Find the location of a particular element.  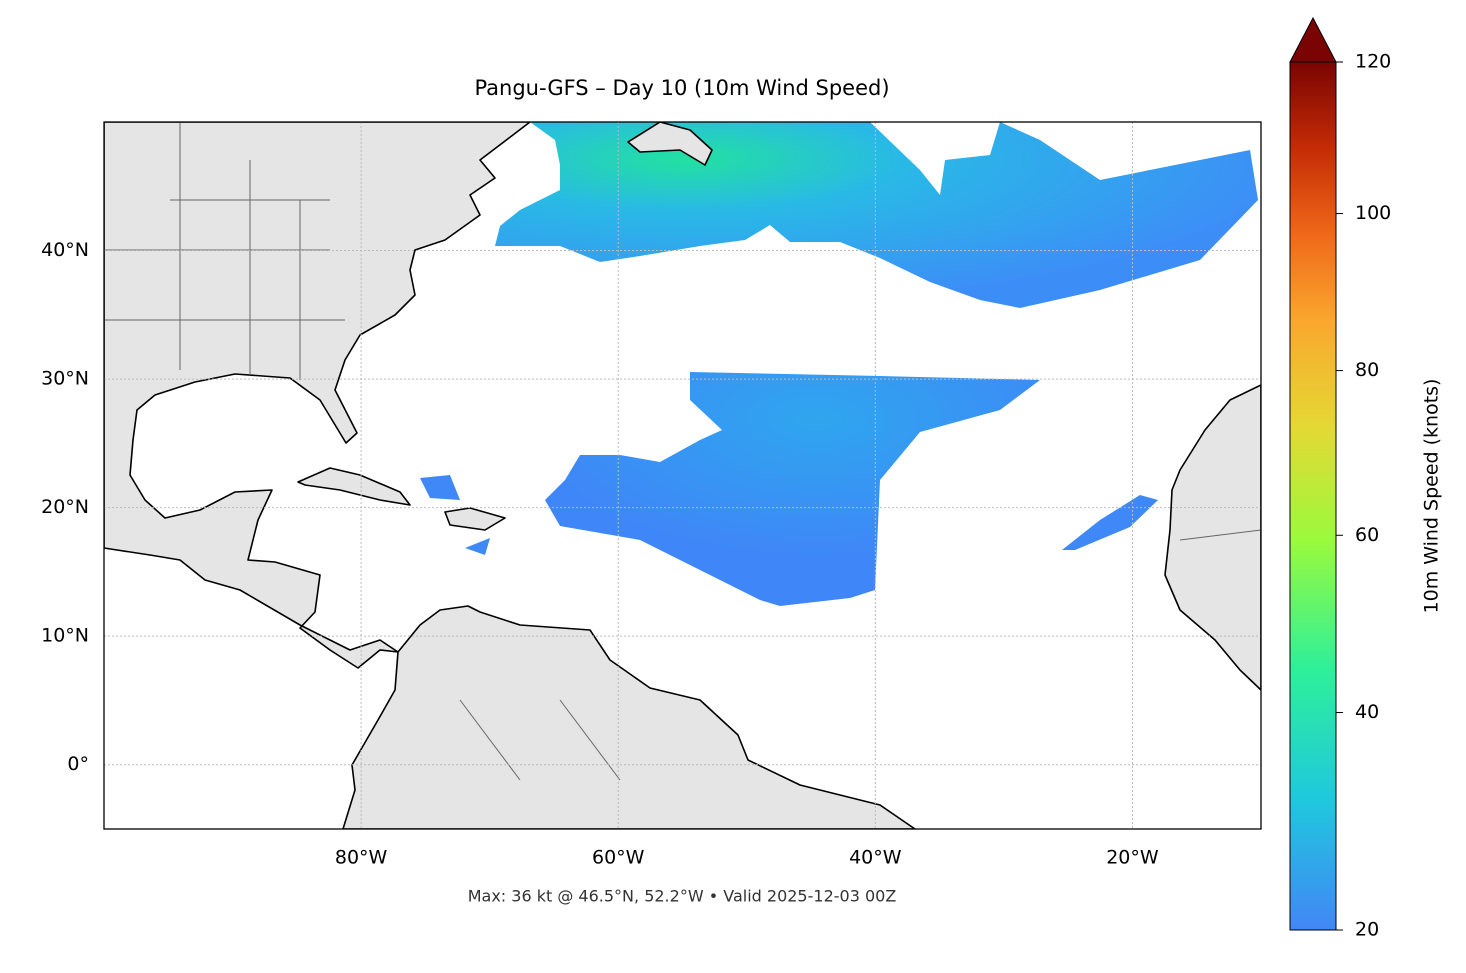

colorbar-tick-label: 20 is located at coordinates (1367, 930).